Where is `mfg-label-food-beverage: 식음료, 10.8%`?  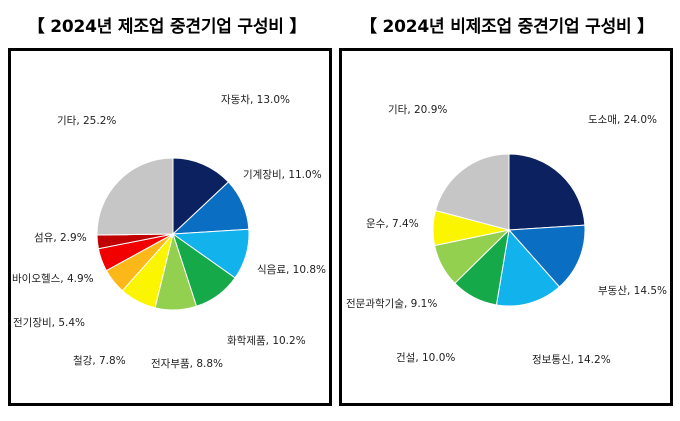 mfg-label-food-beverage: 식음료, 10.8% is located at coordinates (291, 270).